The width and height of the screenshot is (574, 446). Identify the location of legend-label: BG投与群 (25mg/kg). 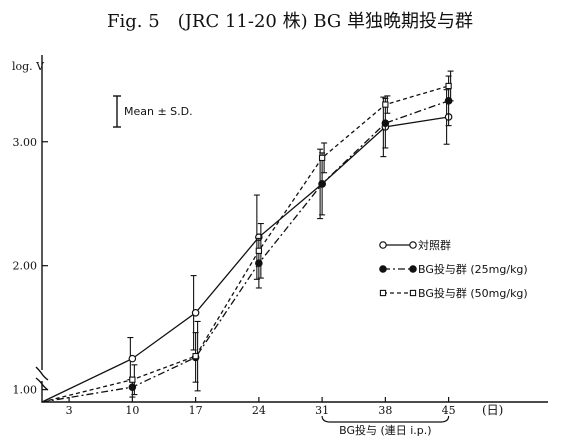
(473, 269).